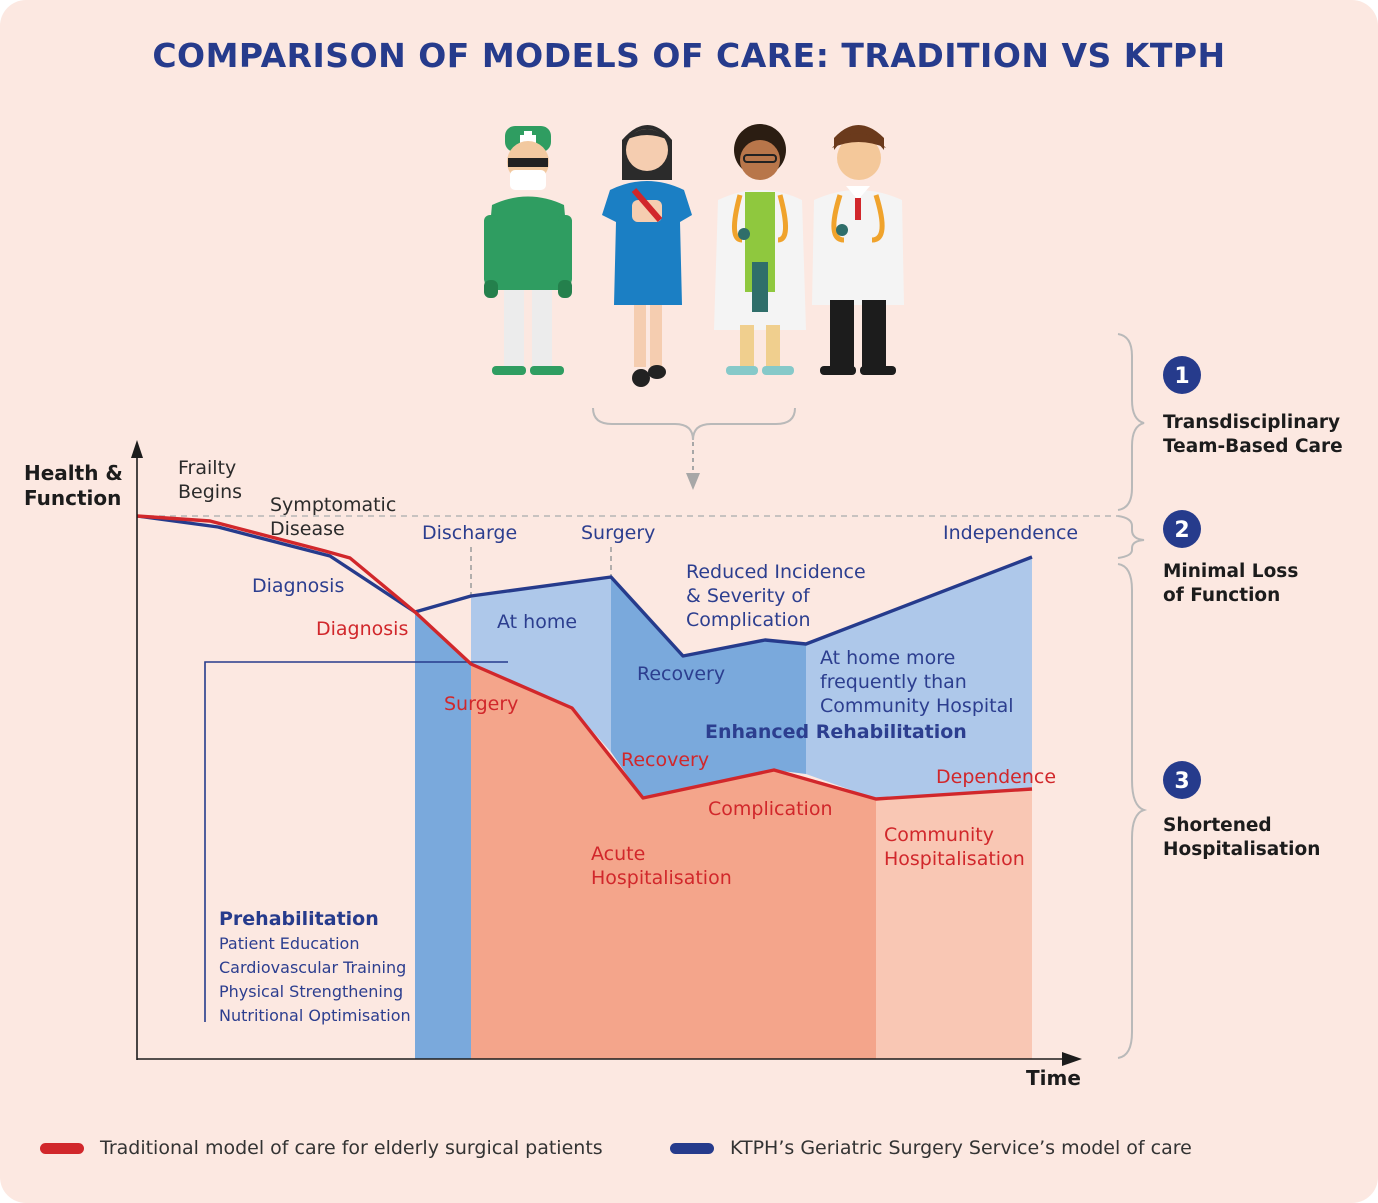 This screenshot has width=1378, height=1203. I want to click on at-home-more-label-3: Community Hospital, so click(917, 706).